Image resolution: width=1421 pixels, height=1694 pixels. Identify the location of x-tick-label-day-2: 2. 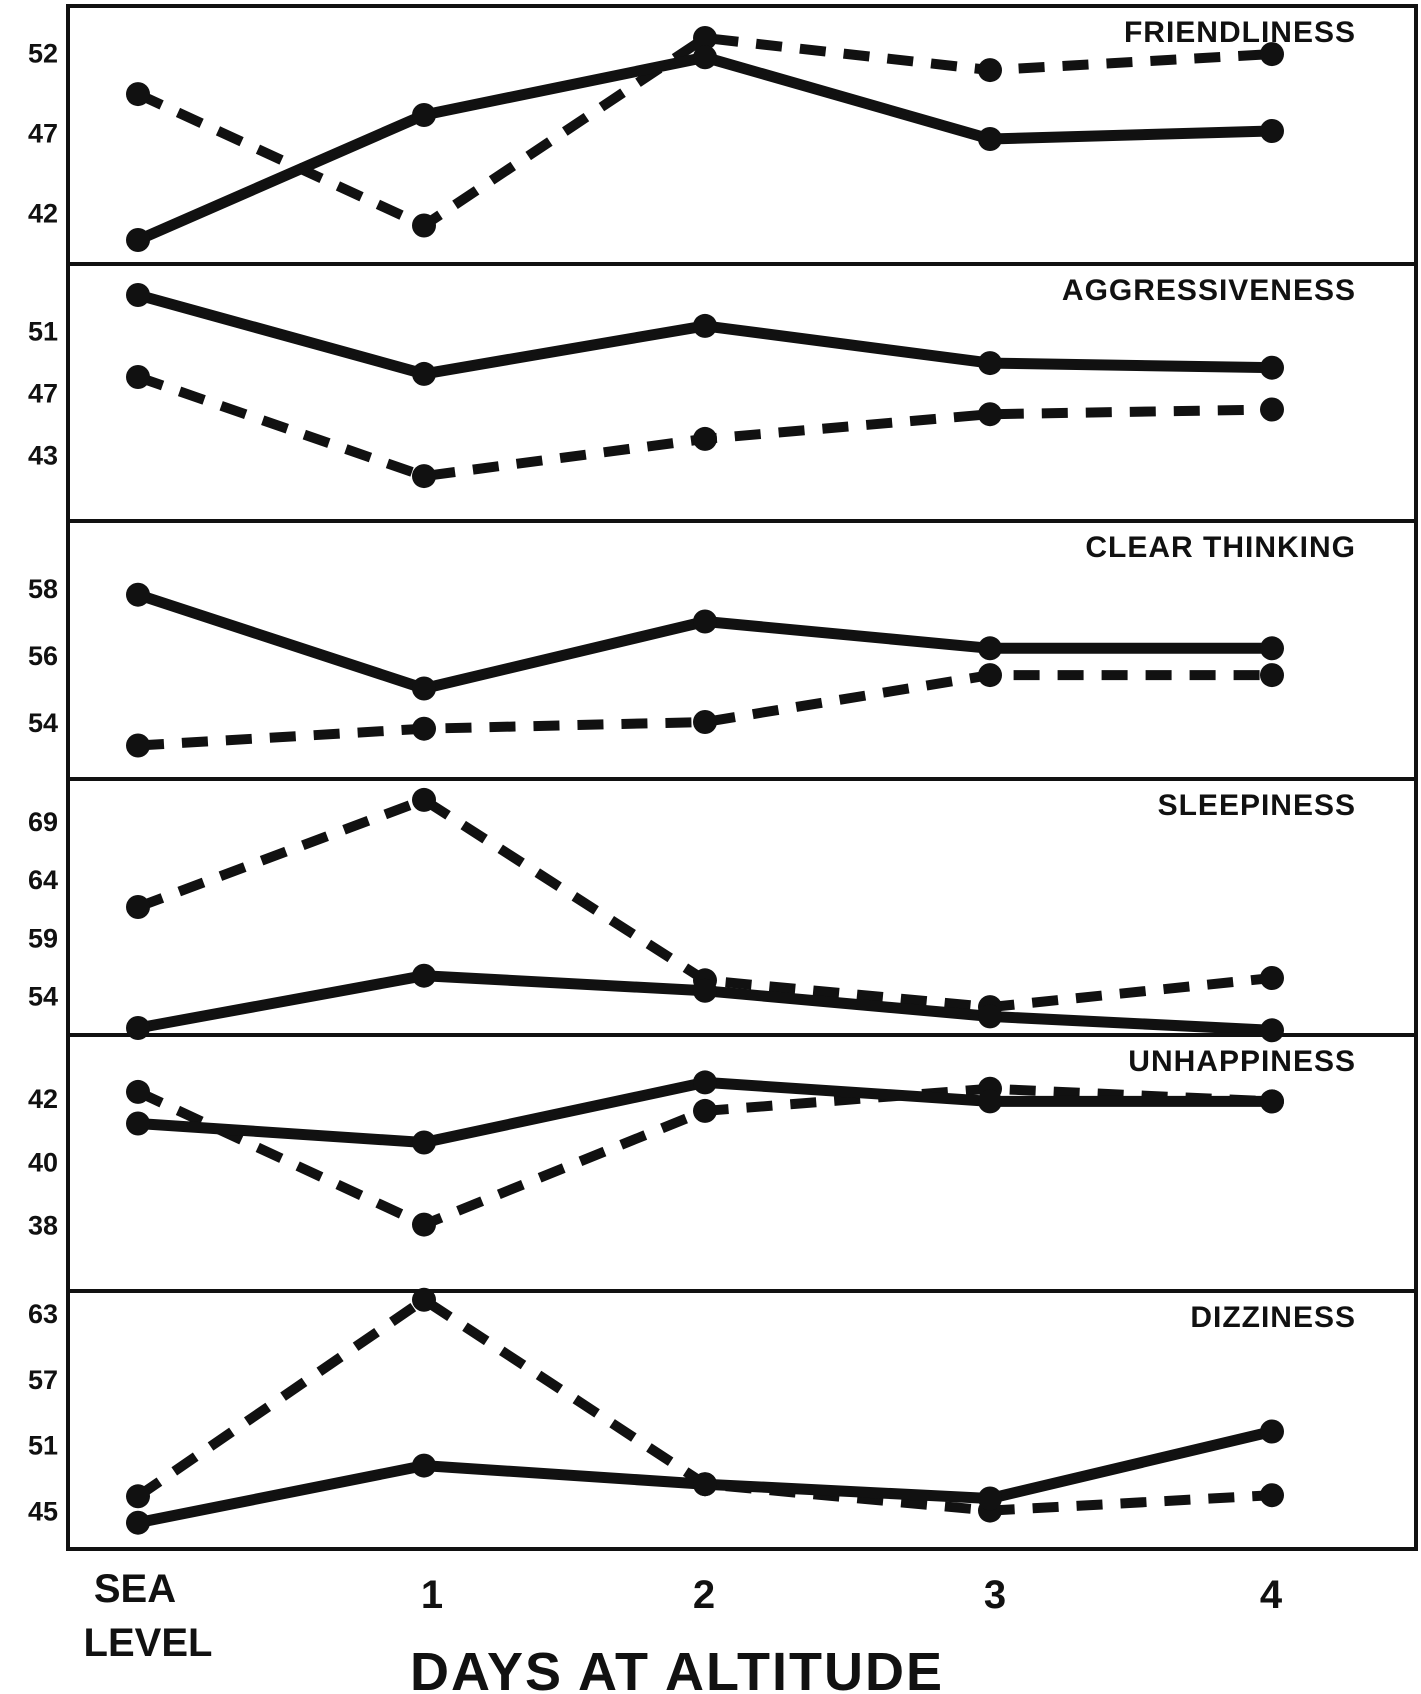
(704, 1595).